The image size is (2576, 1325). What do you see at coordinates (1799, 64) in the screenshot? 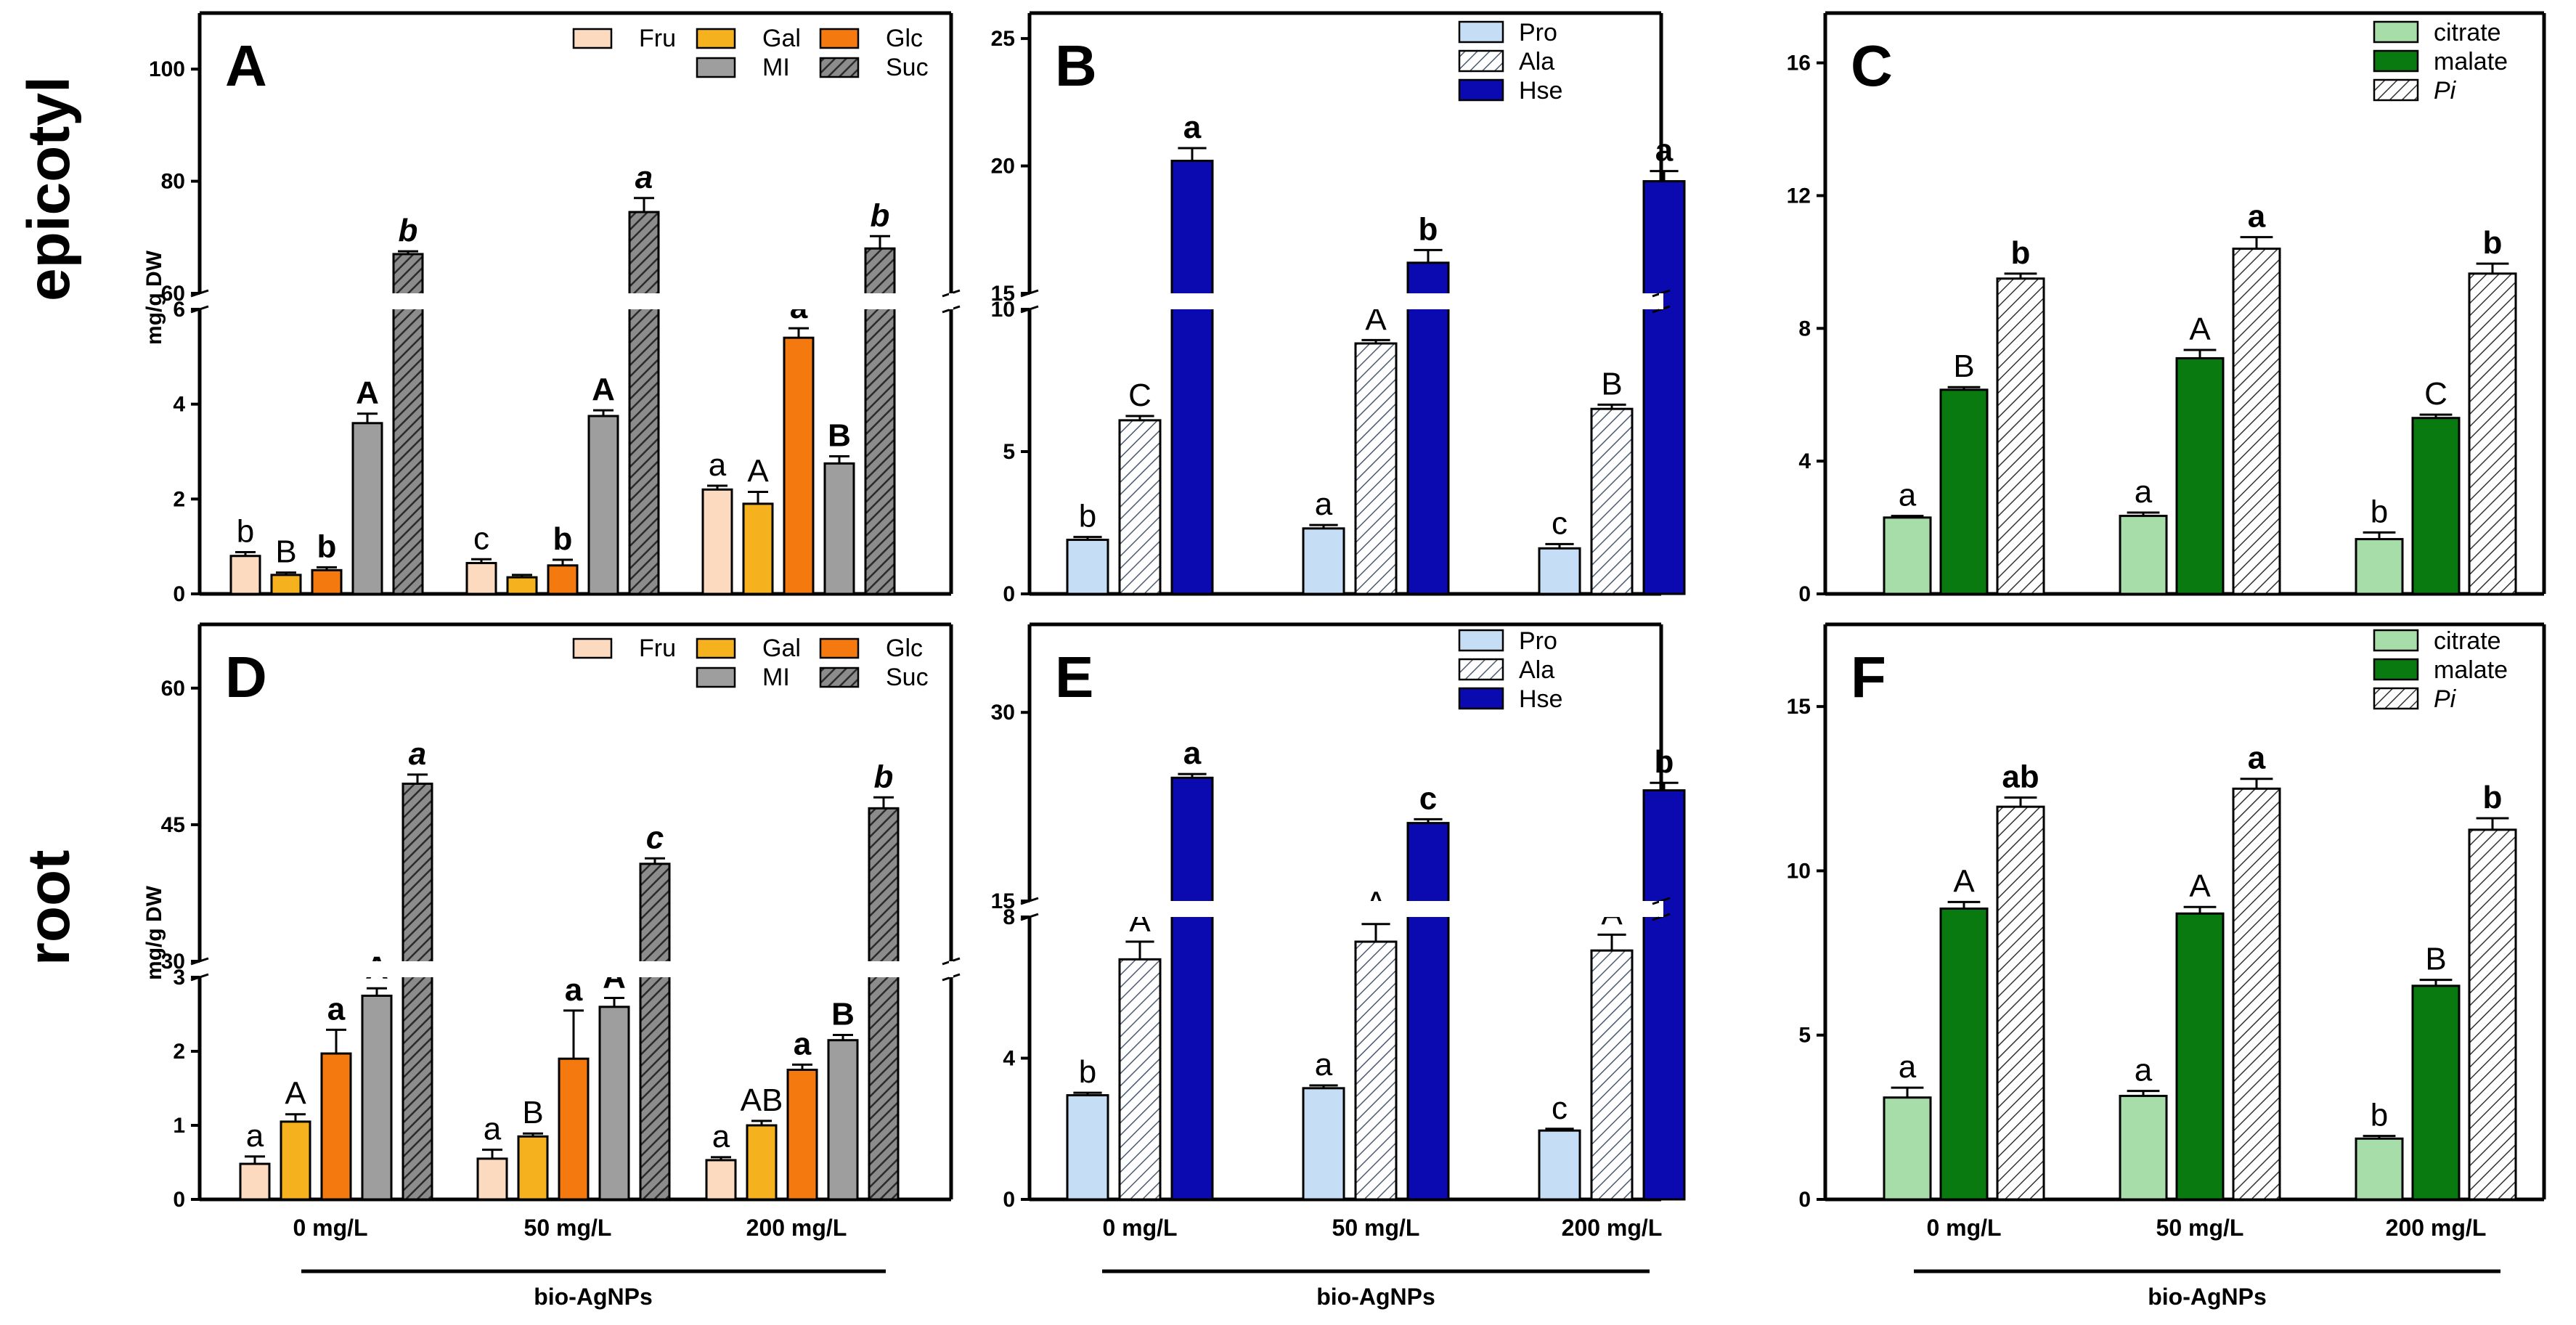
I see `y-tick-label: 16` at bounding box center [1799, 64].